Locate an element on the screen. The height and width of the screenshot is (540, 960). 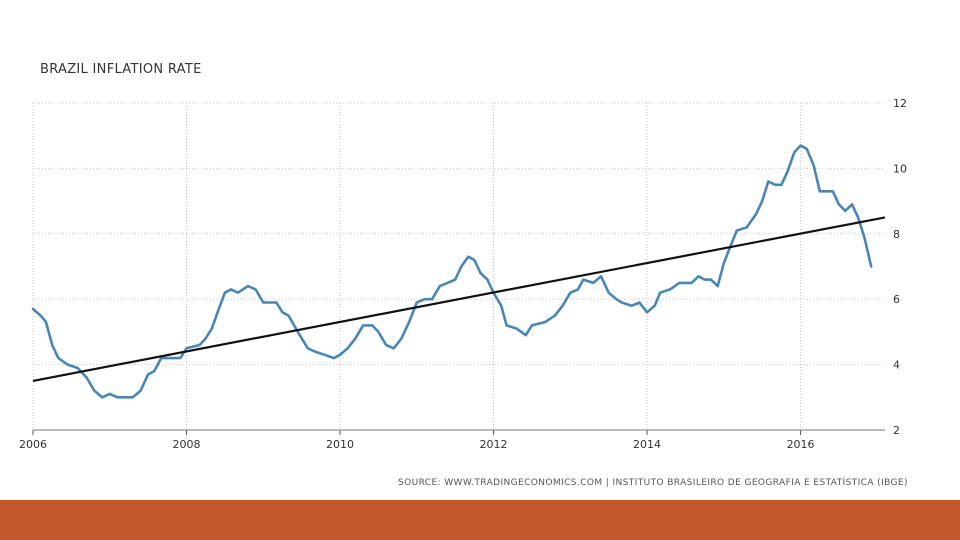
y-tick-label: 10 is located at coordinates (900, 168).